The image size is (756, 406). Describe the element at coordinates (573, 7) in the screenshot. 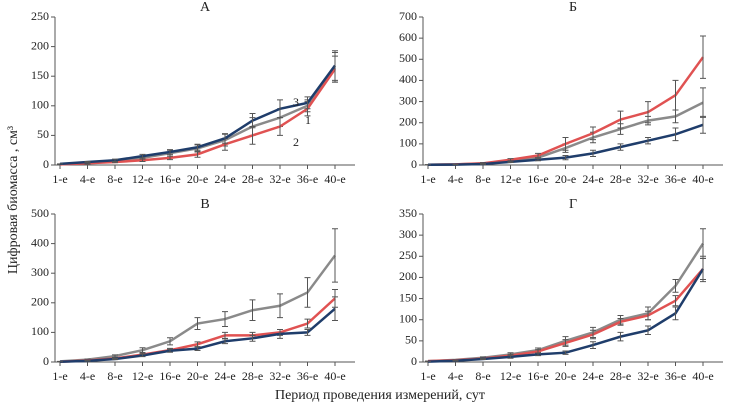

I see `panel-title: Б` at that location.